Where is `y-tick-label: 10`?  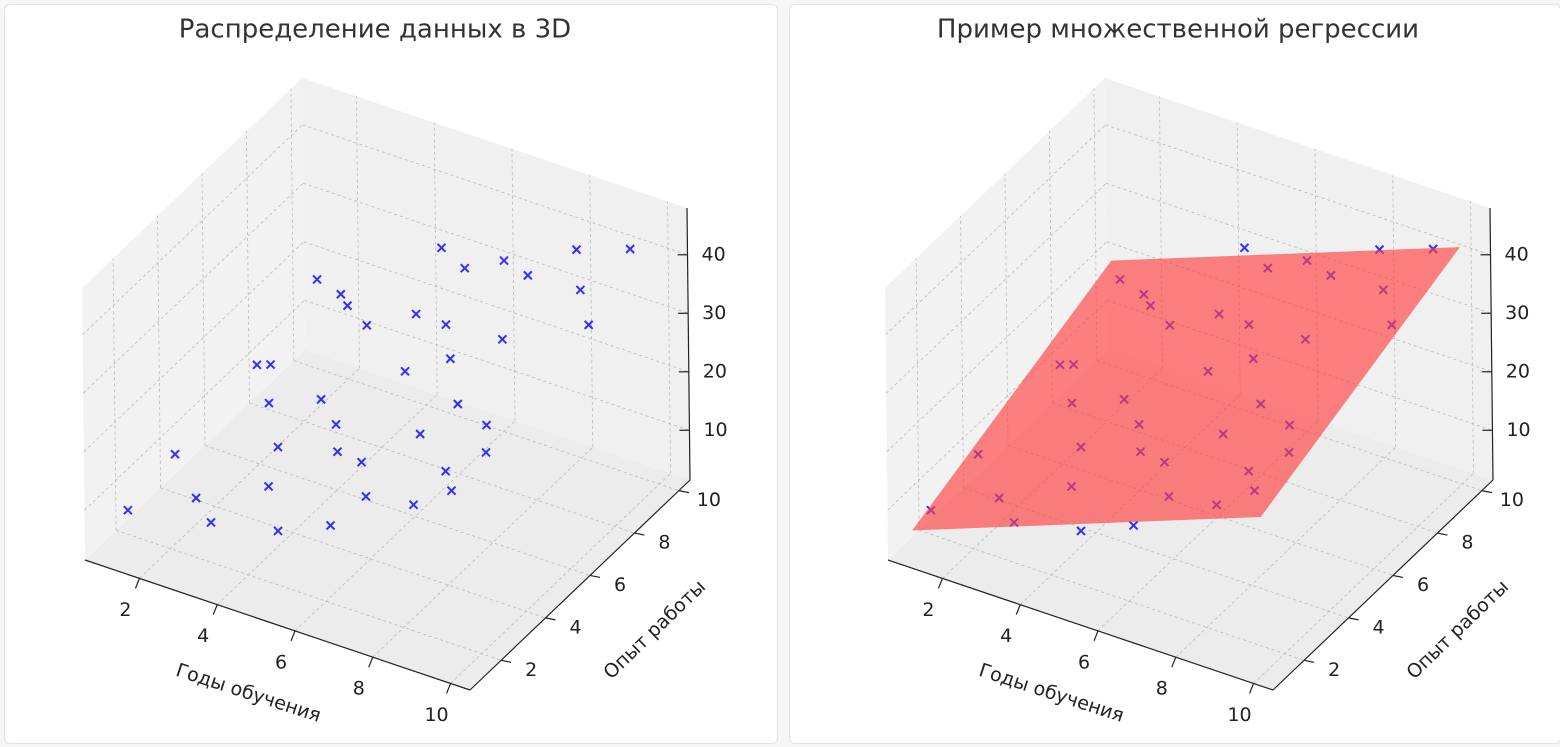 y-tick-label: 10 is located at coordinates (1512, 500).